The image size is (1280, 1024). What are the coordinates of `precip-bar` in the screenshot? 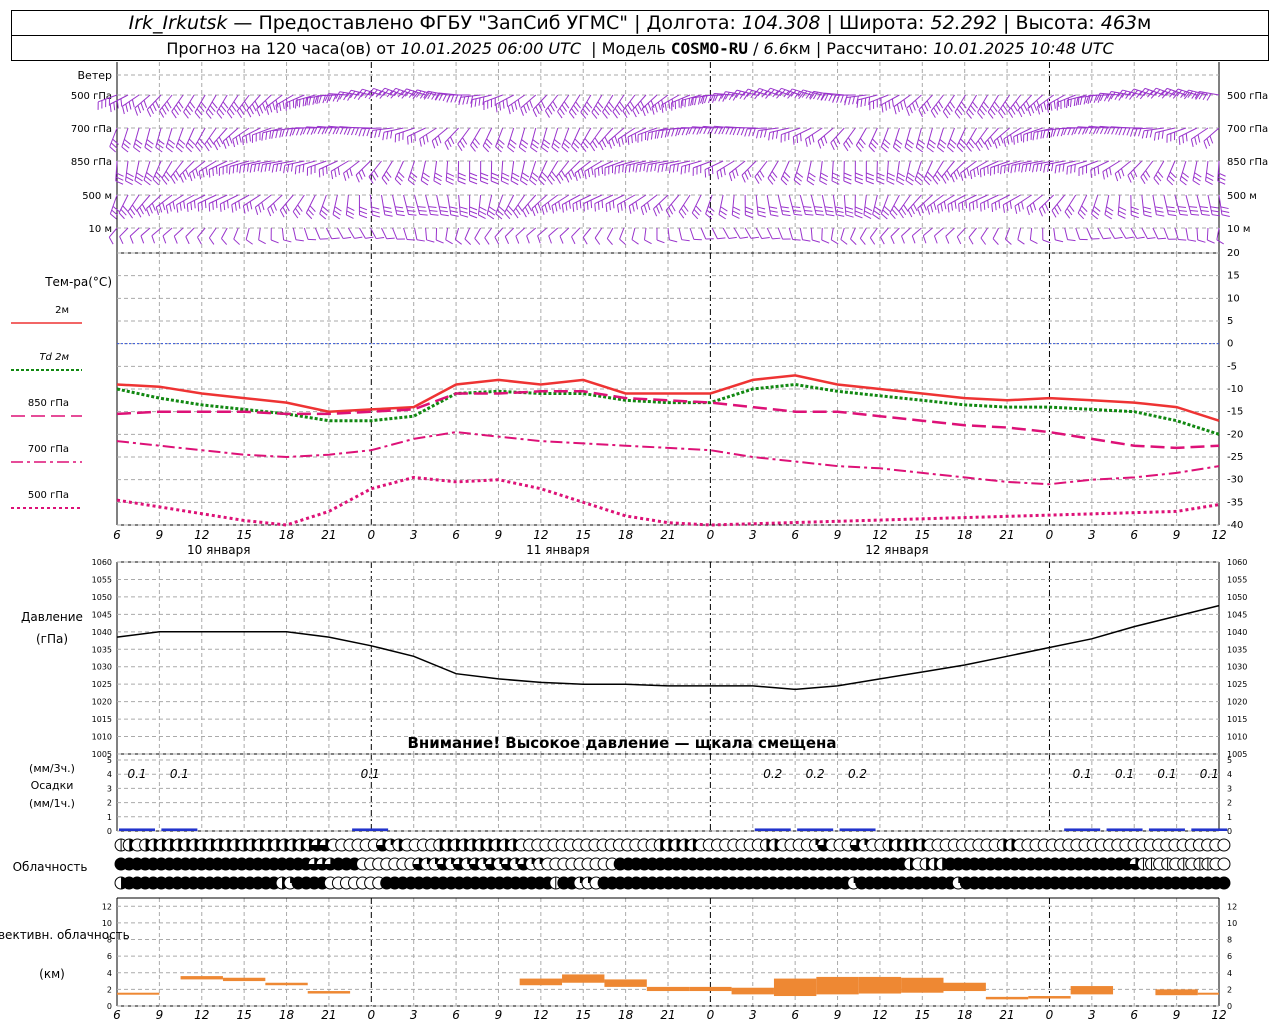 It's located at (857, 829).